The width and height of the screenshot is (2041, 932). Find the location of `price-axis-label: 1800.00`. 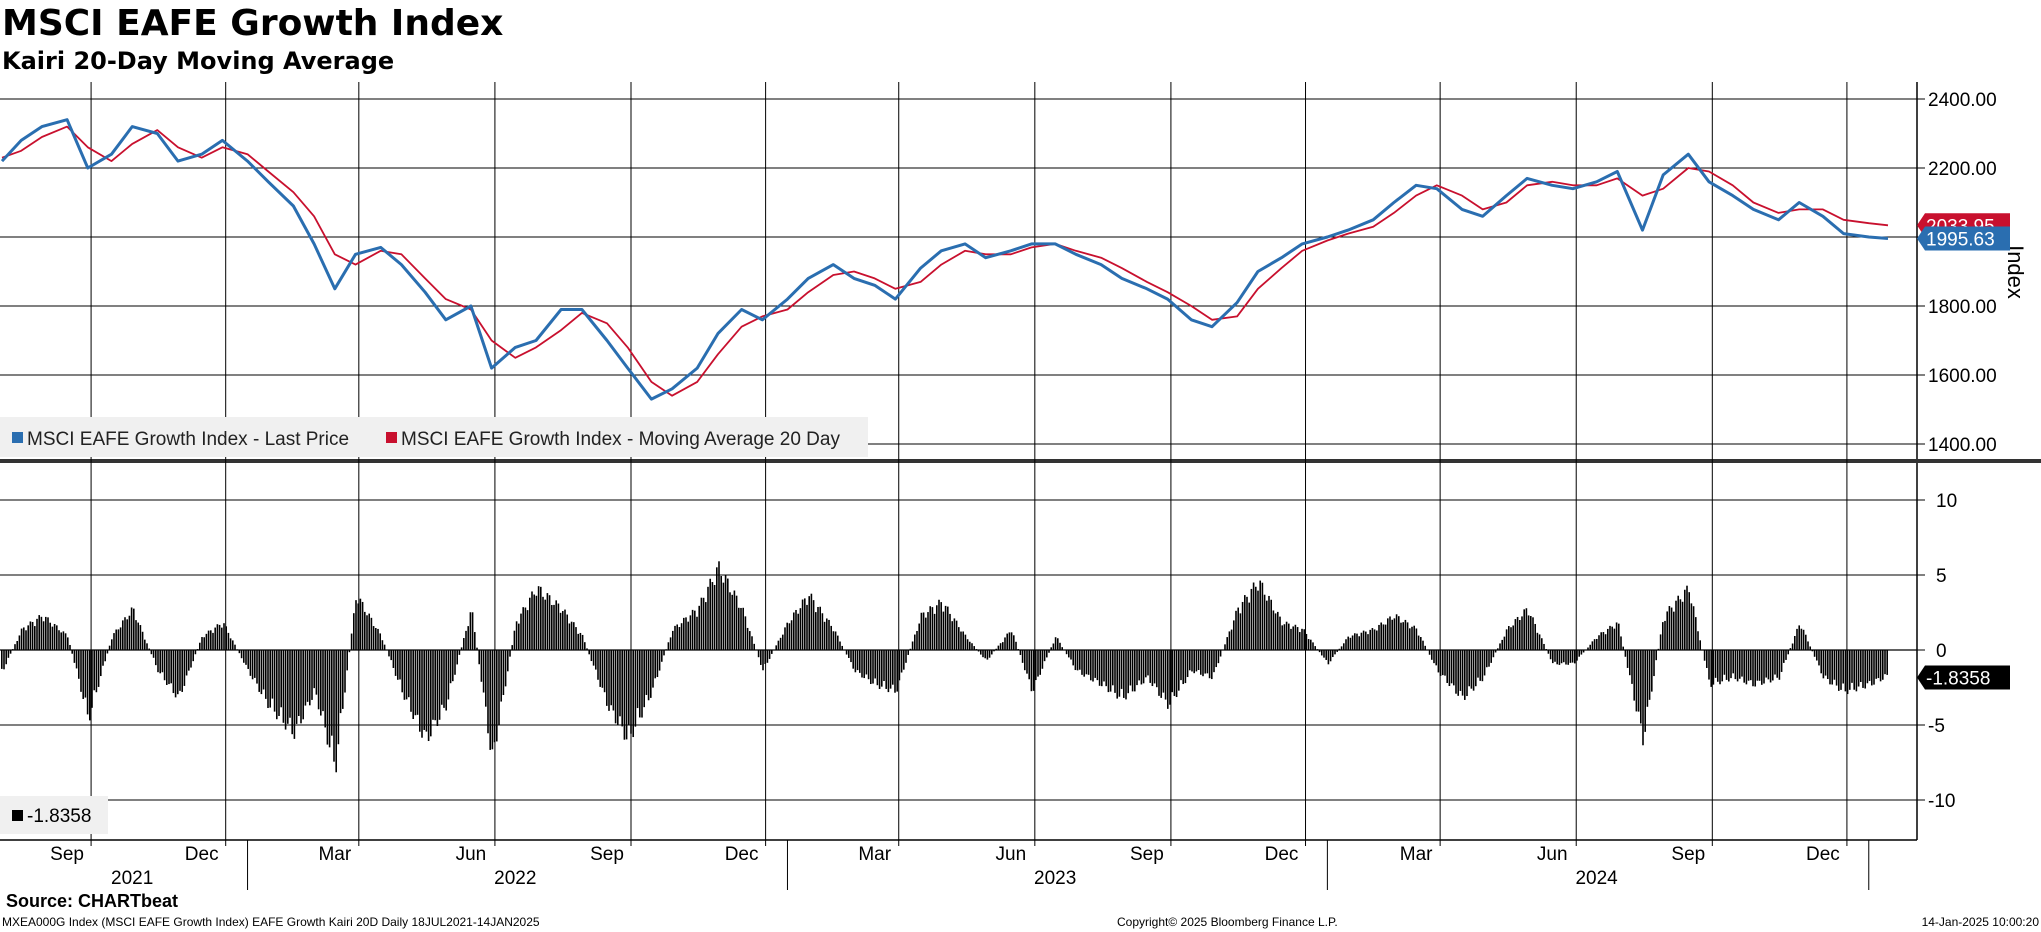

price-axis-label: 1800.00 is located at coordinates (1962, 307).